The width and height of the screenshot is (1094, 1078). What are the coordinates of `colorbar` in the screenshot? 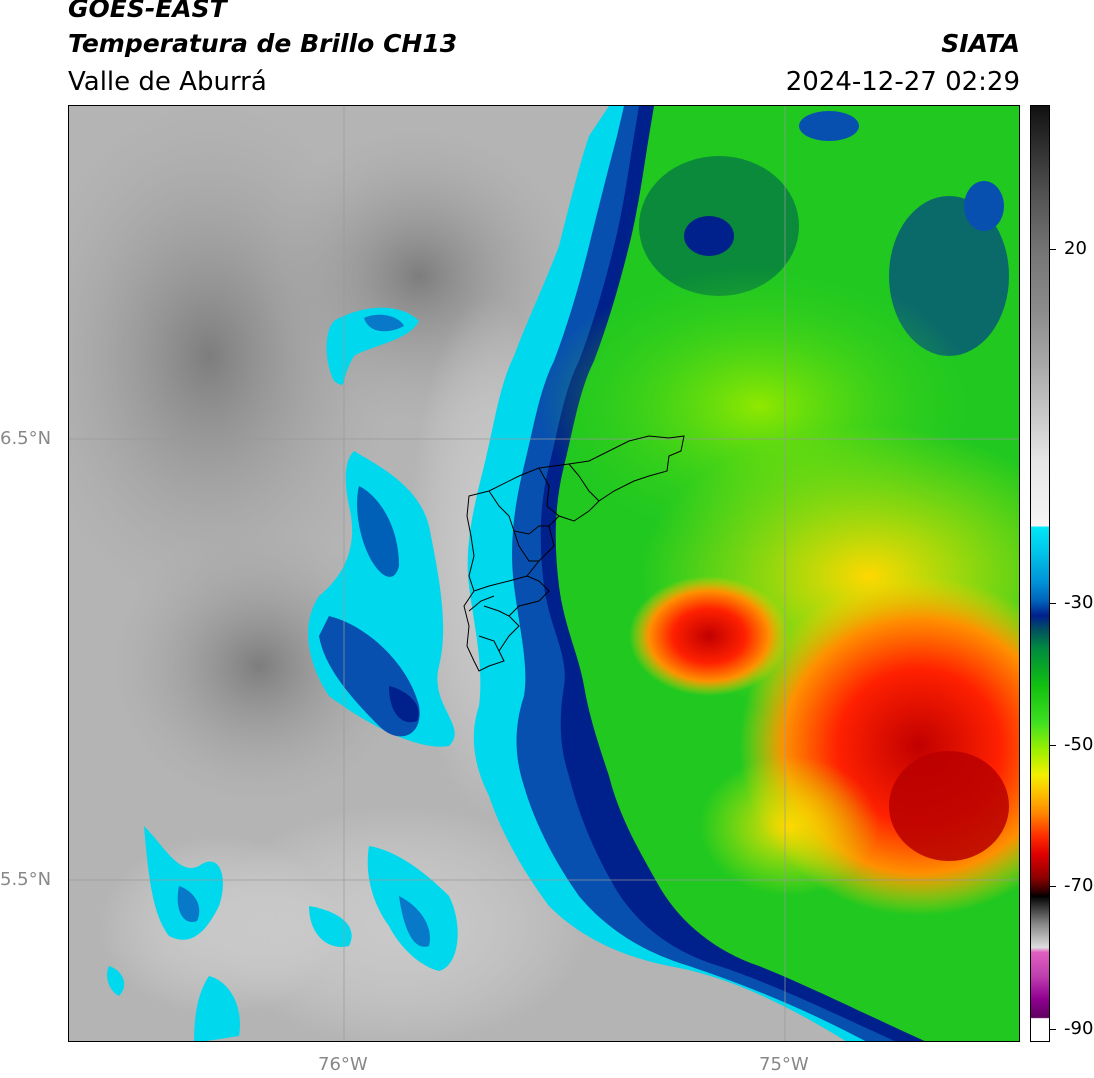 It's located at (1040, 573).